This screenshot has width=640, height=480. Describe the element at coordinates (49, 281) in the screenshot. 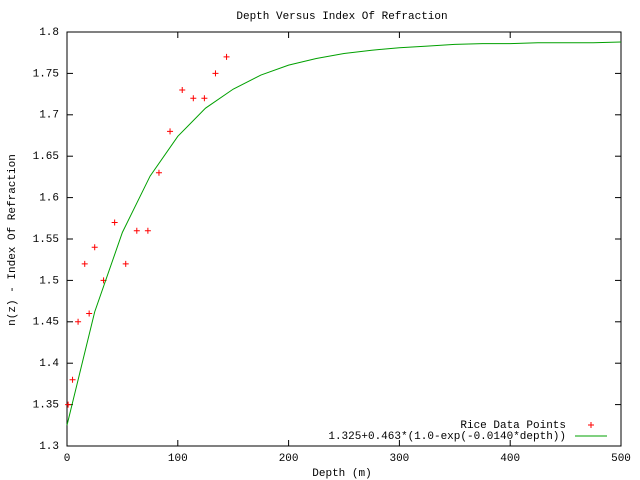

I see `y-tick-label: 1.5` at that location.